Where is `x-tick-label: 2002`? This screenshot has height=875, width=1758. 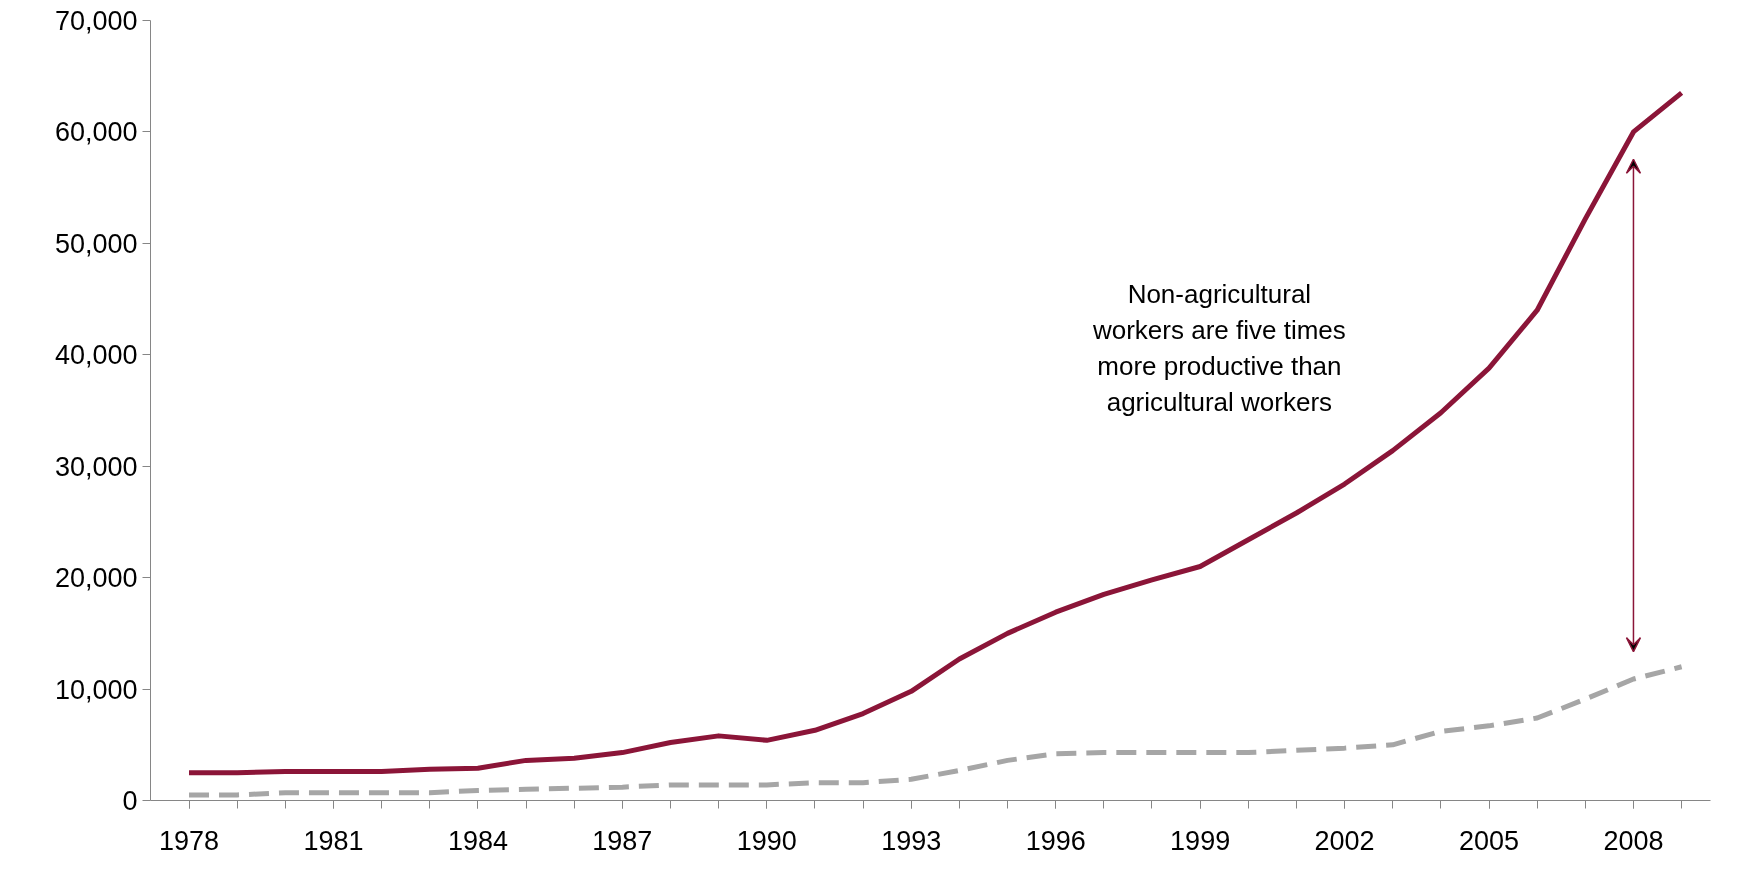 x-tick-label: 2002 is located at coordinates (1344, 840).